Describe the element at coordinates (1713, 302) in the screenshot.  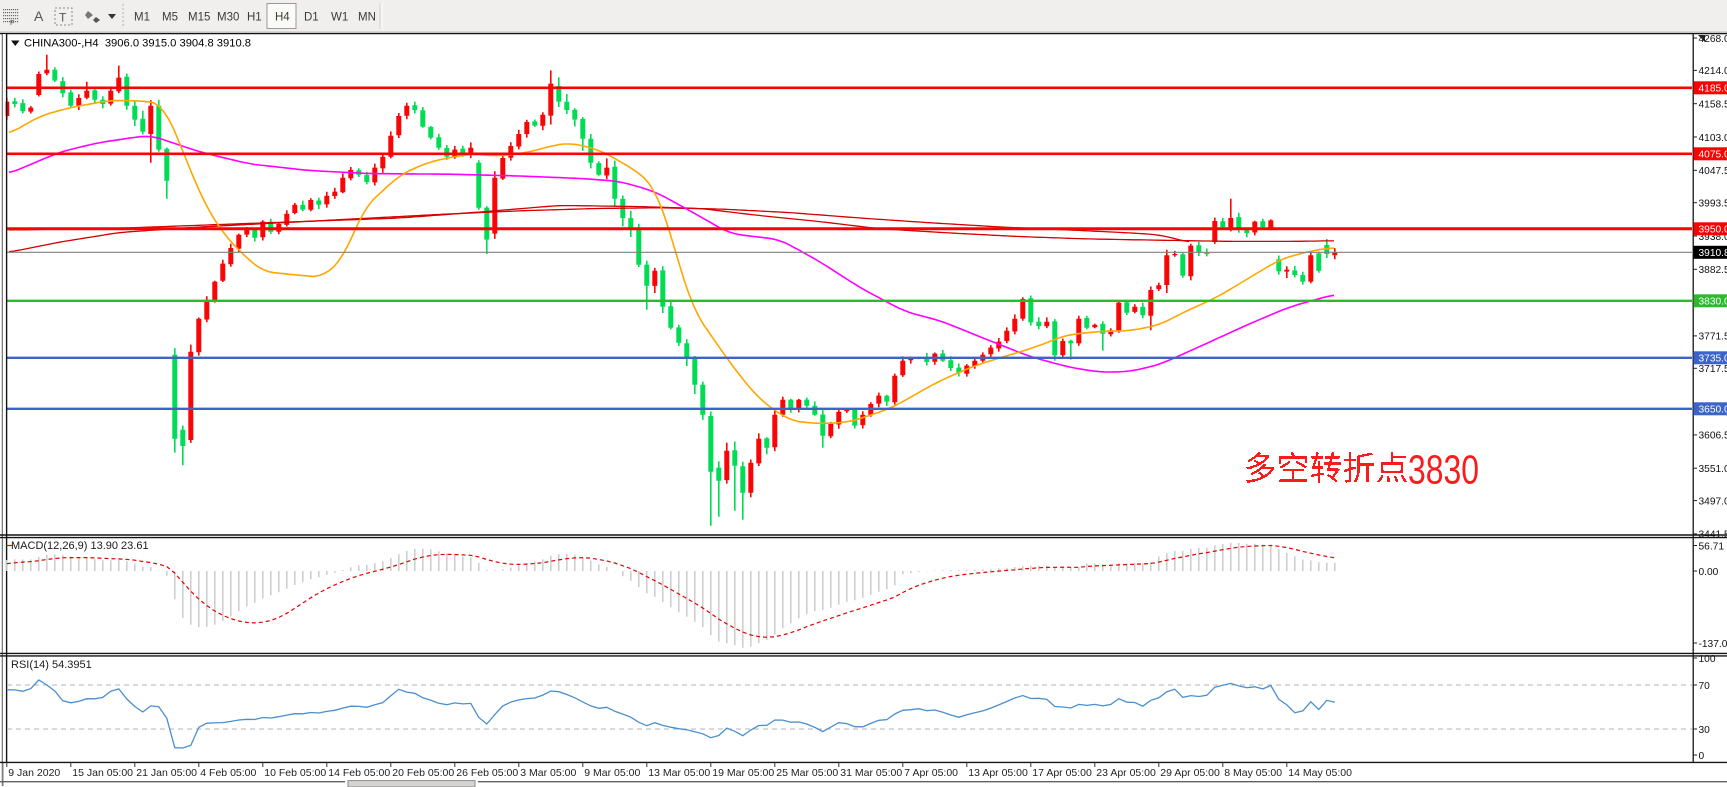
I see `svg-text: 3830.0` at that location.